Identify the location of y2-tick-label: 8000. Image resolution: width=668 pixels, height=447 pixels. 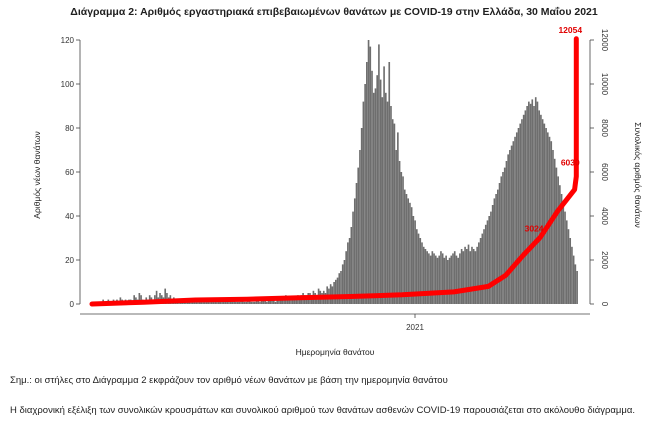
(604, 128).